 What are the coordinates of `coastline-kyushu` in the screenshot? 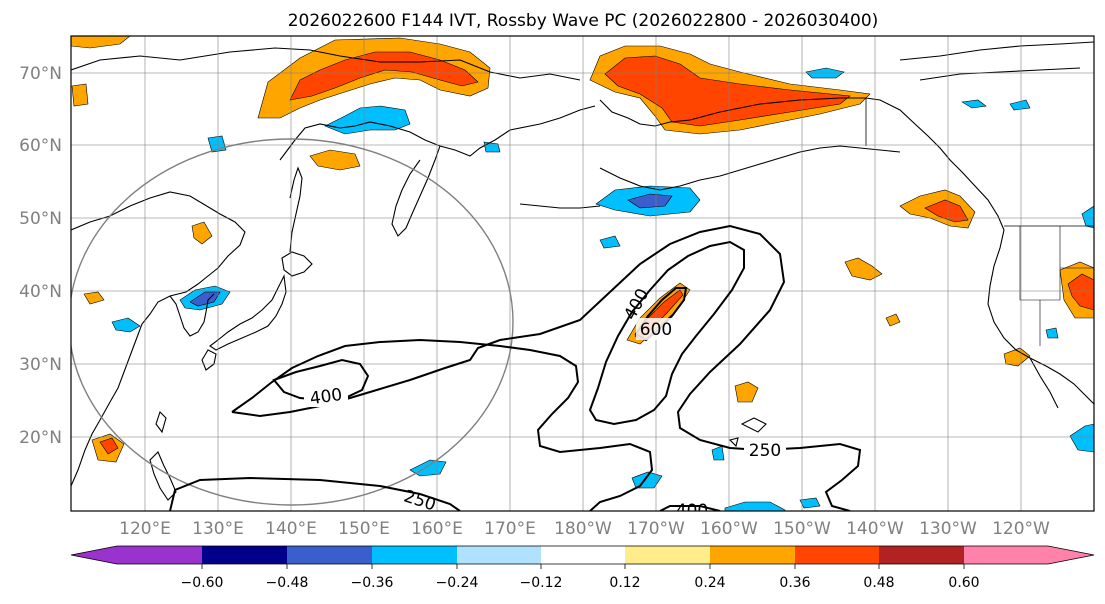 It's located at (209, 360).